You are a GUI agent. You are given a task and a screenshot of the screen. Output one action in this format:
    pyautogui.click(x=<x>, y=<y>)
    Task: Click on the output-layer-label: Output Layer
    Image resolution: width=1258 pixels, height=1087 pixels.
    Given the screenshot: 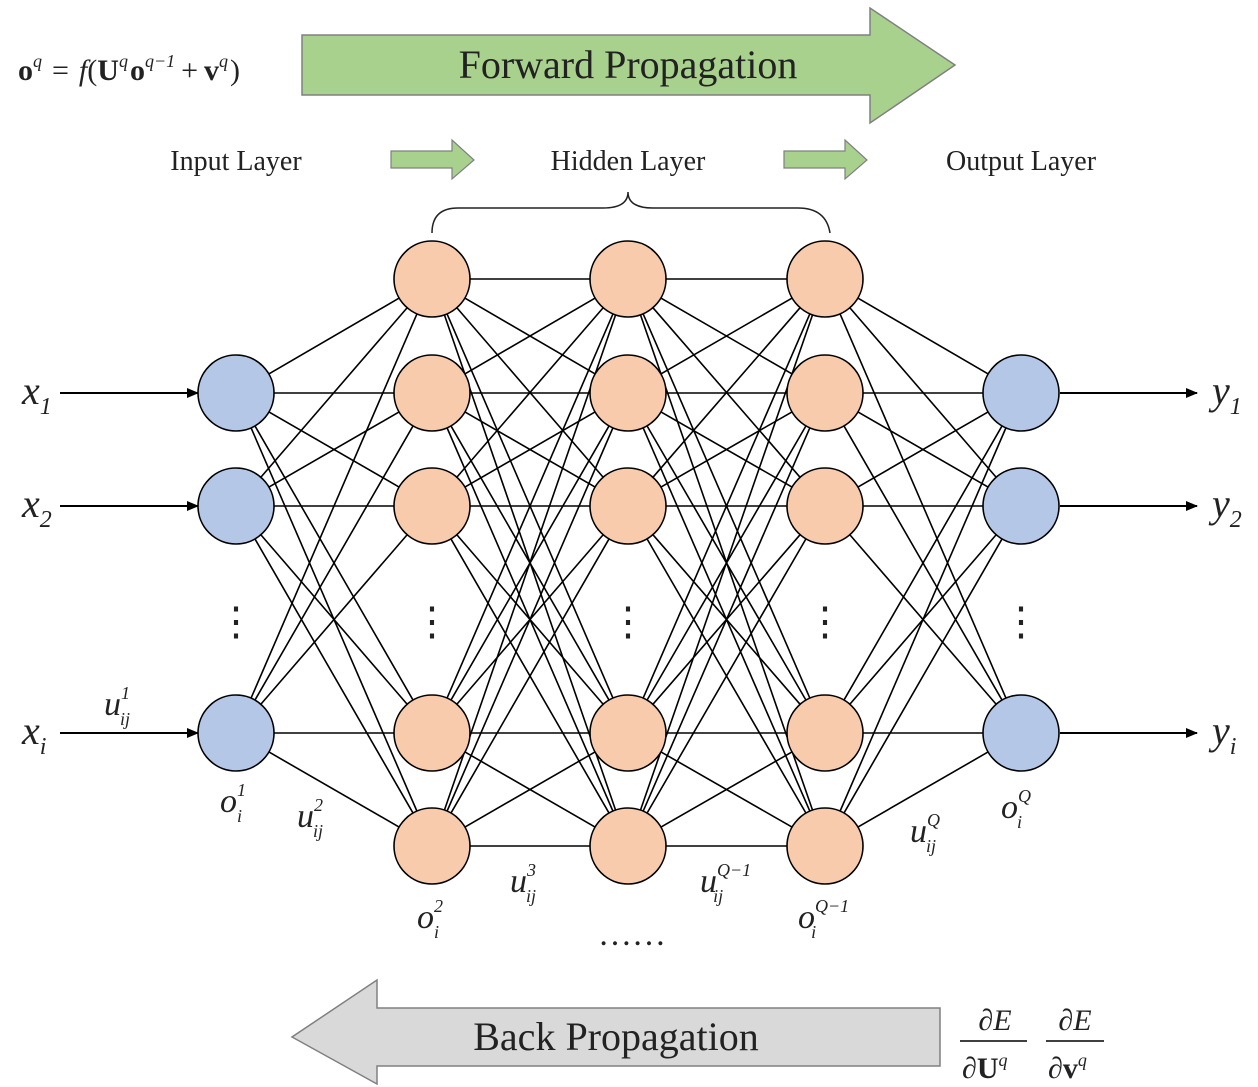 What is the action you would take?
    pyautogui.click(x=1021, y=161)
    